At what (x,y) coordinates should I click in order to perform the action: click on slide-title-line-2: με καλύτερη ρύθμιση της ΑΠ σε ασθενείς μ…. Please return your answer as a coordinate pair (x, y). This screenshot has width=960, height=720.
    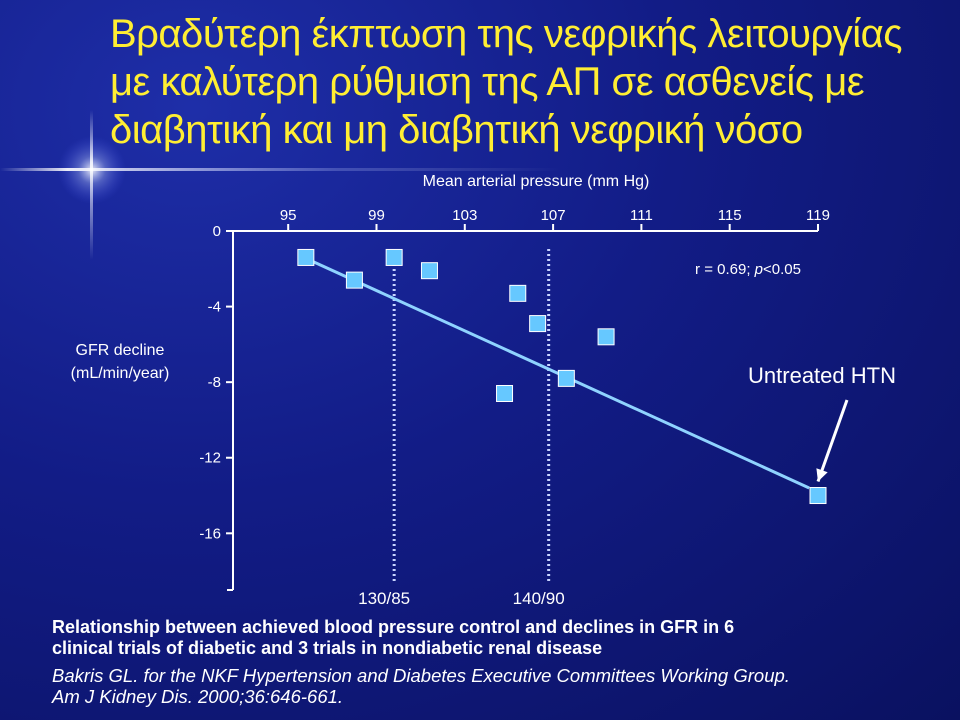
    Looking at the image, I should click on (487, 82).